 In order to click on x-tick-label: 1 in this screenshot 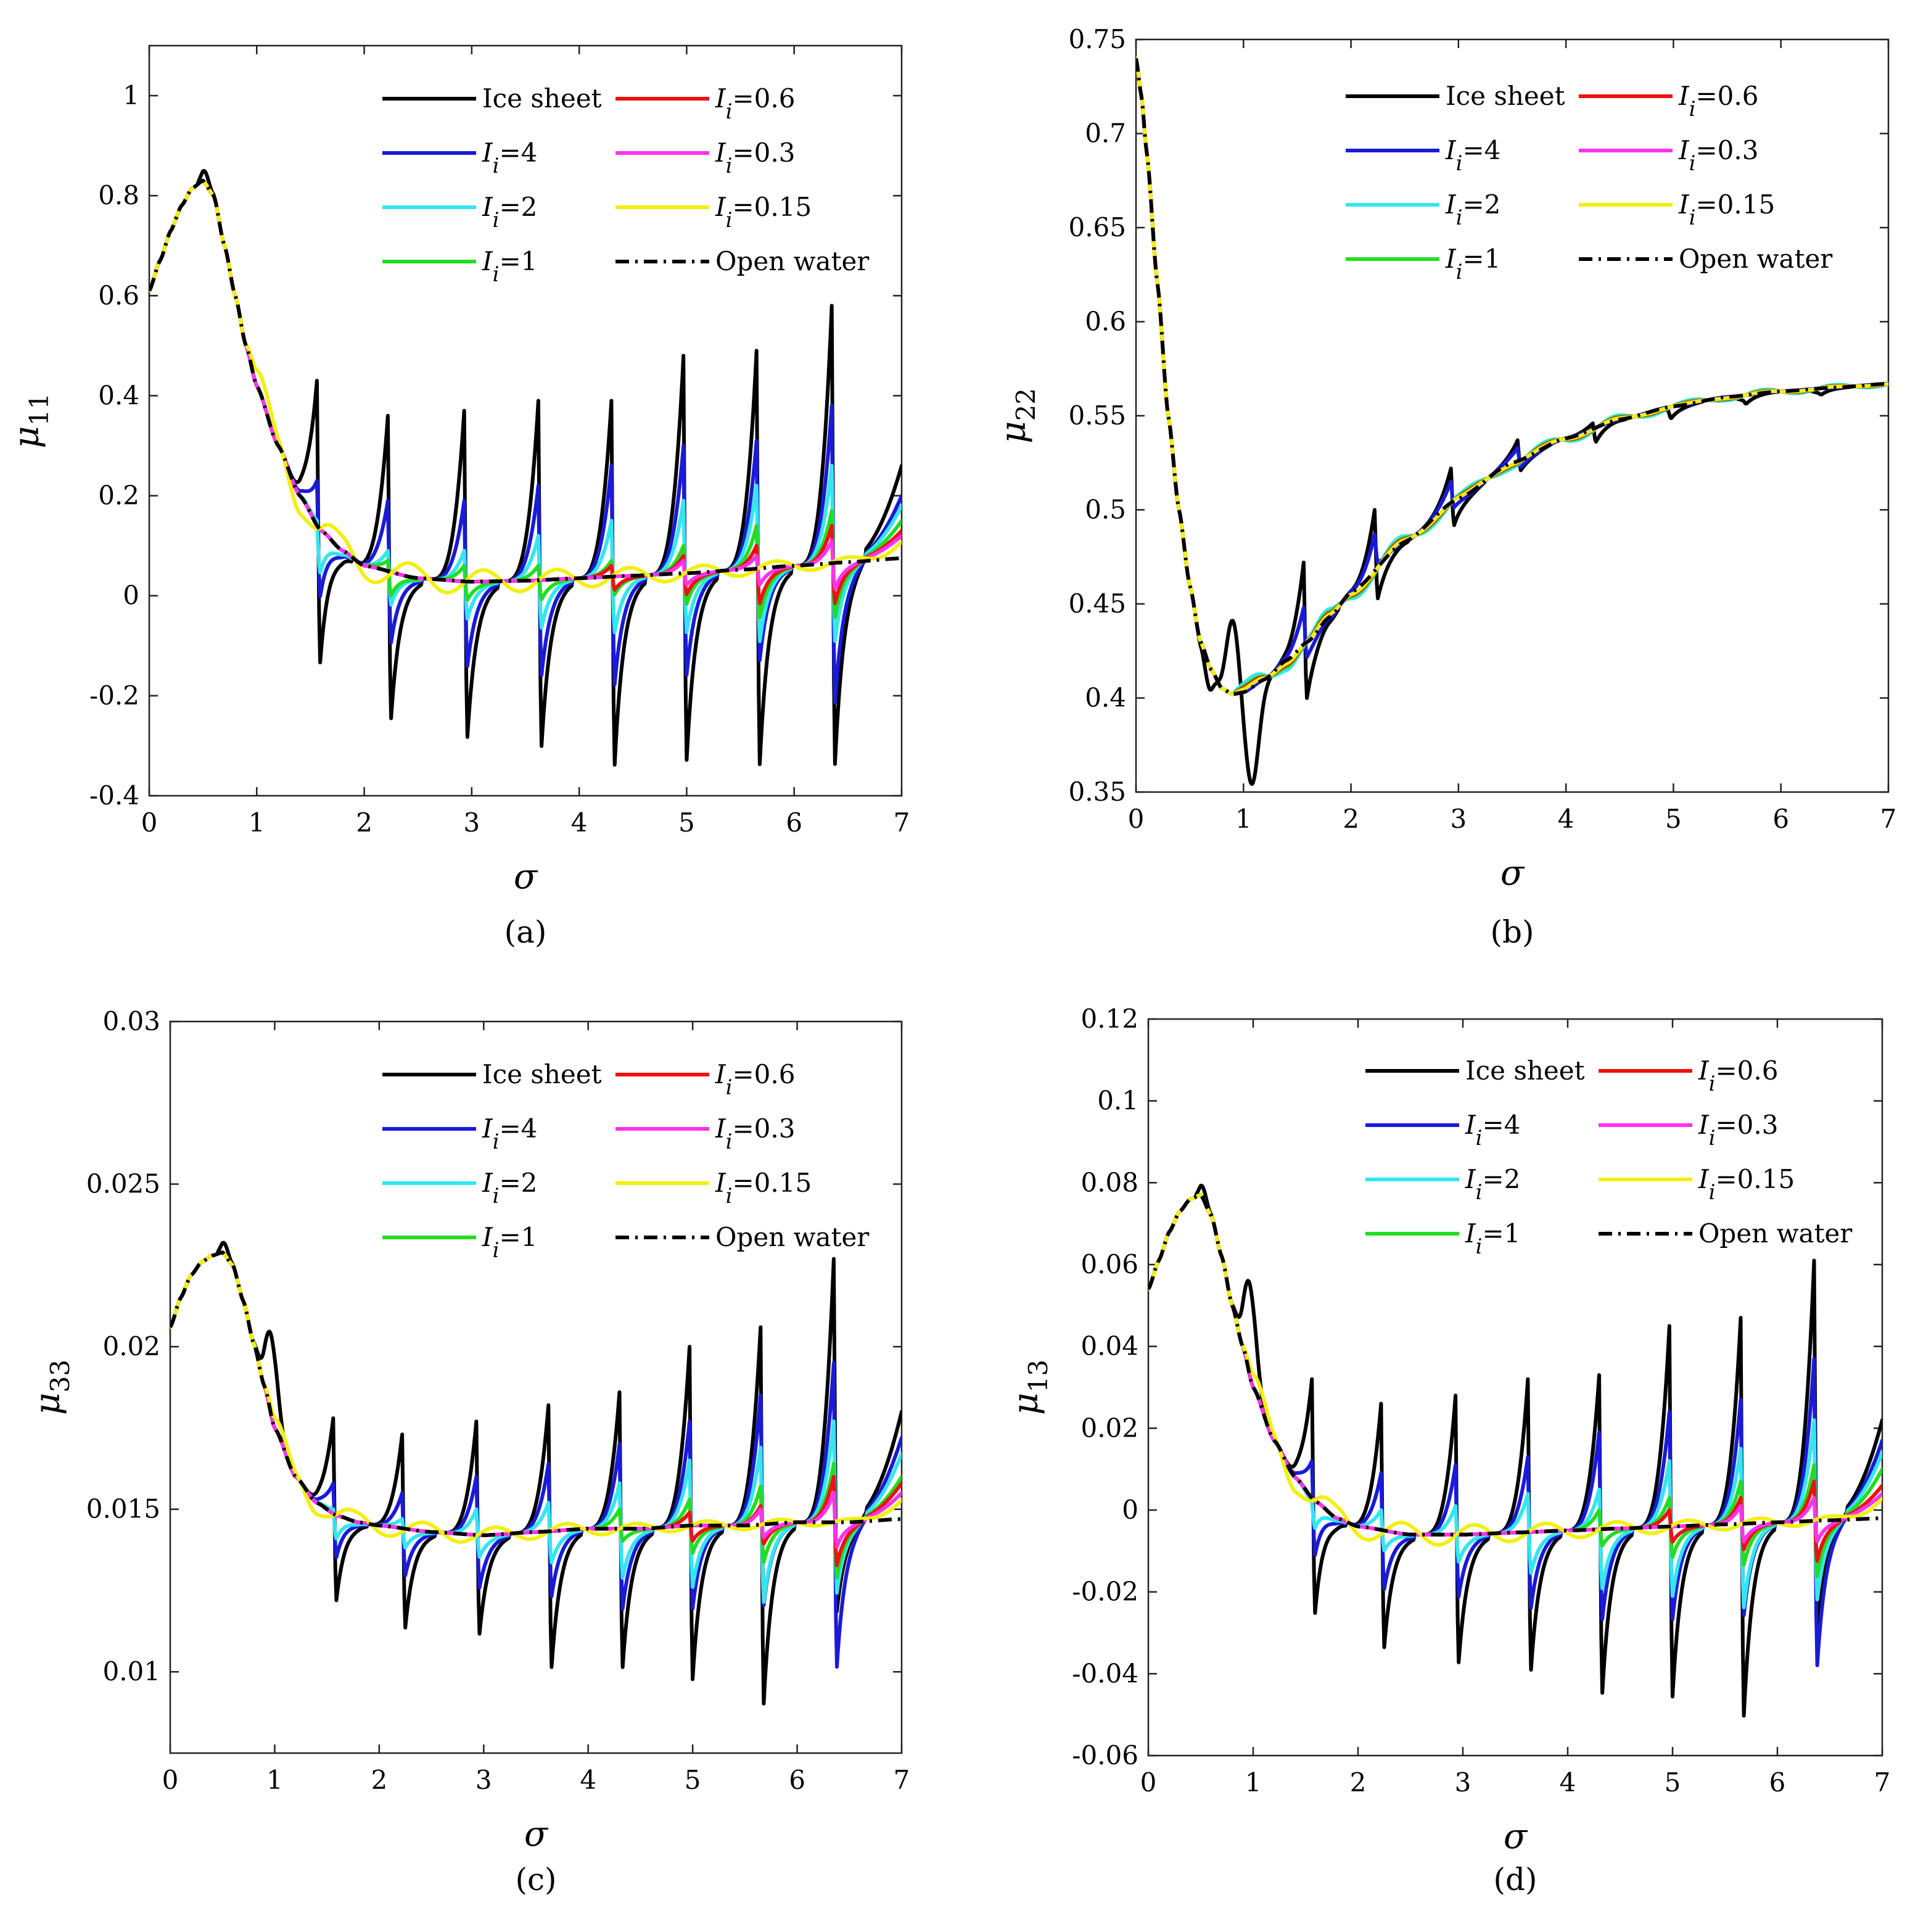, I will do `click(257, 822)`.